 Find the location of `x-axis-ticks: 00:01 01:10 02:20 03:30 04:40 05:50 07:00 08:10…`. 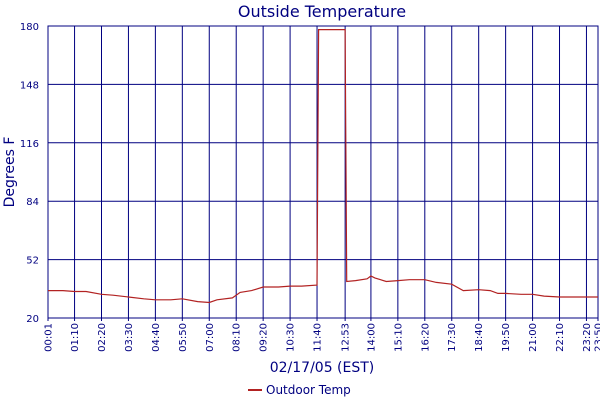

x-axis-ticks: 00:01 01:10 02:20 03:30 04:40 05:50 07:00 08:10… is located at coordinates (322, 337).